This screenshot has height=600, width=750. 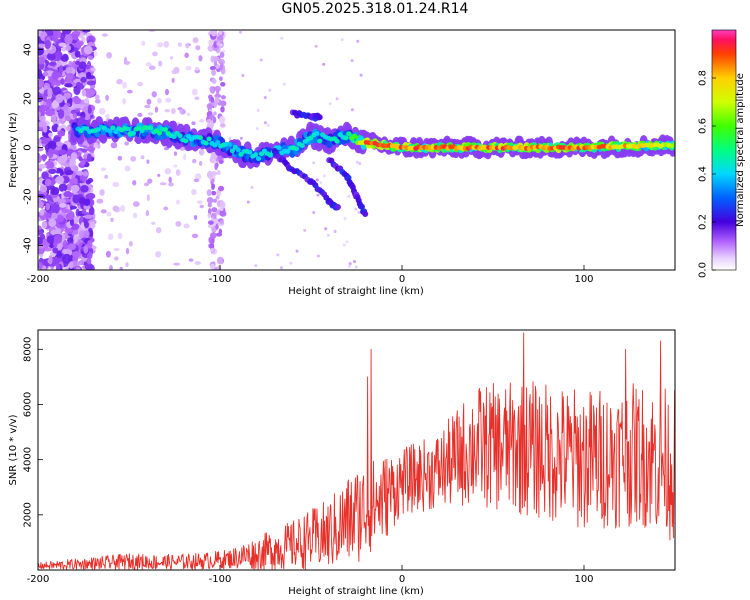 What do you see at coordinates (365, 214) in the screenshot?
I see `branch-cell` at bounding box center [365, 214].